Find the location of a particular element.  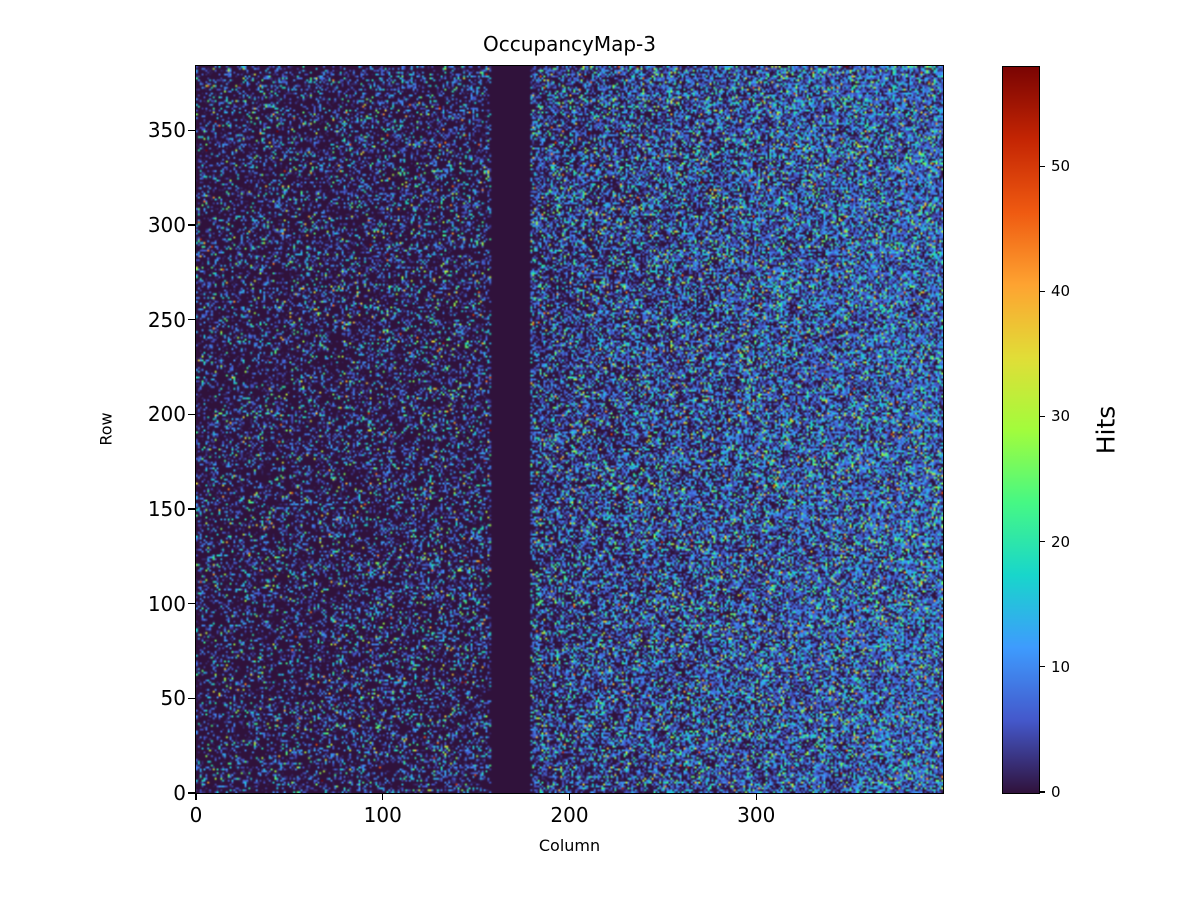

colorbar-label: Hits is located at coordinates (1106, 430).